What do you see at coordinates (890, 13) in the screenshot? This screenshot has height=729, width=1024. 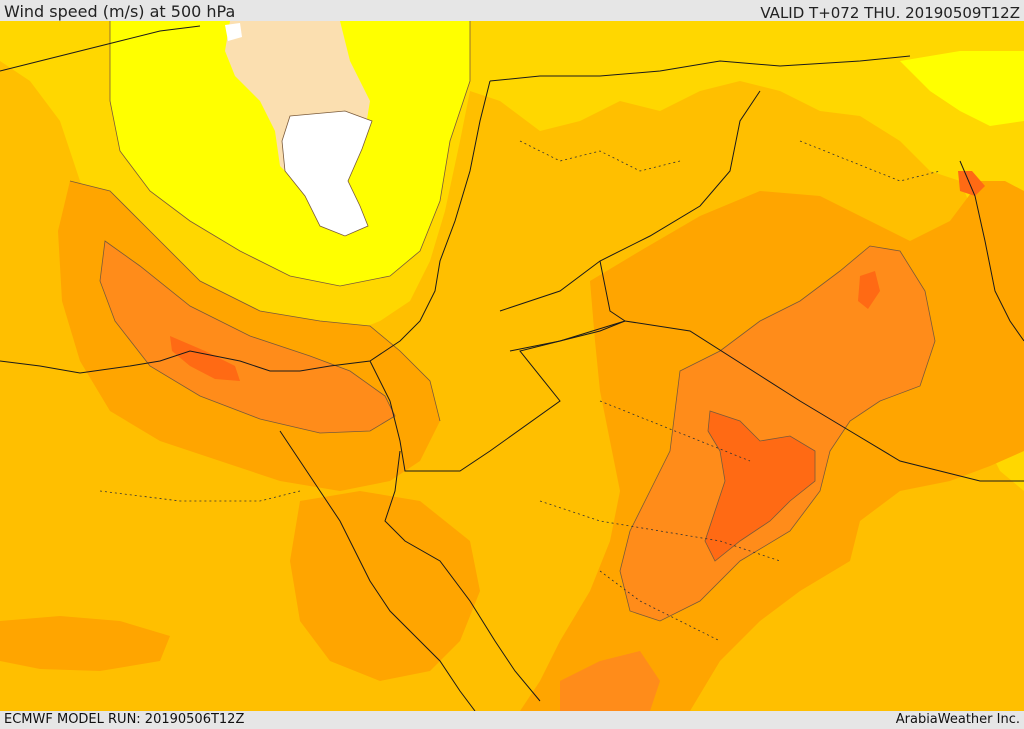 I see `valid-time: VALID T+072 THU. 20190509T12Z` at bounding box center [890, 13].